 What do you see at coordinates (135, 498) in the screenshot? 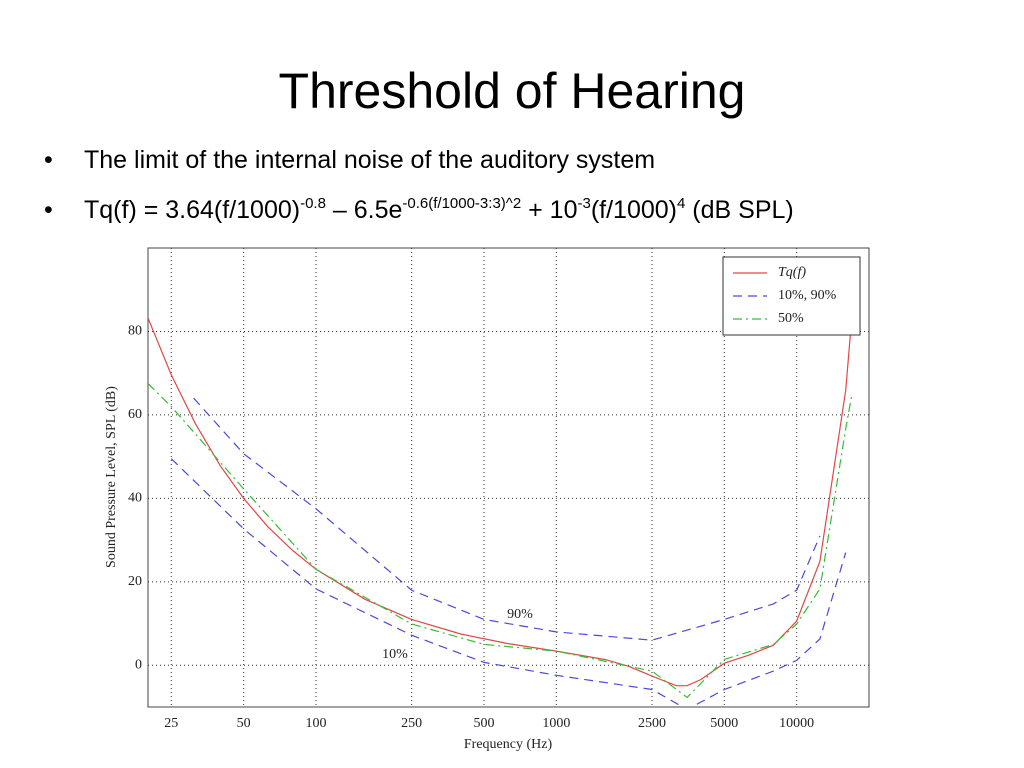
I see `y-tick-label: 40` at bounding box center [135, 498].